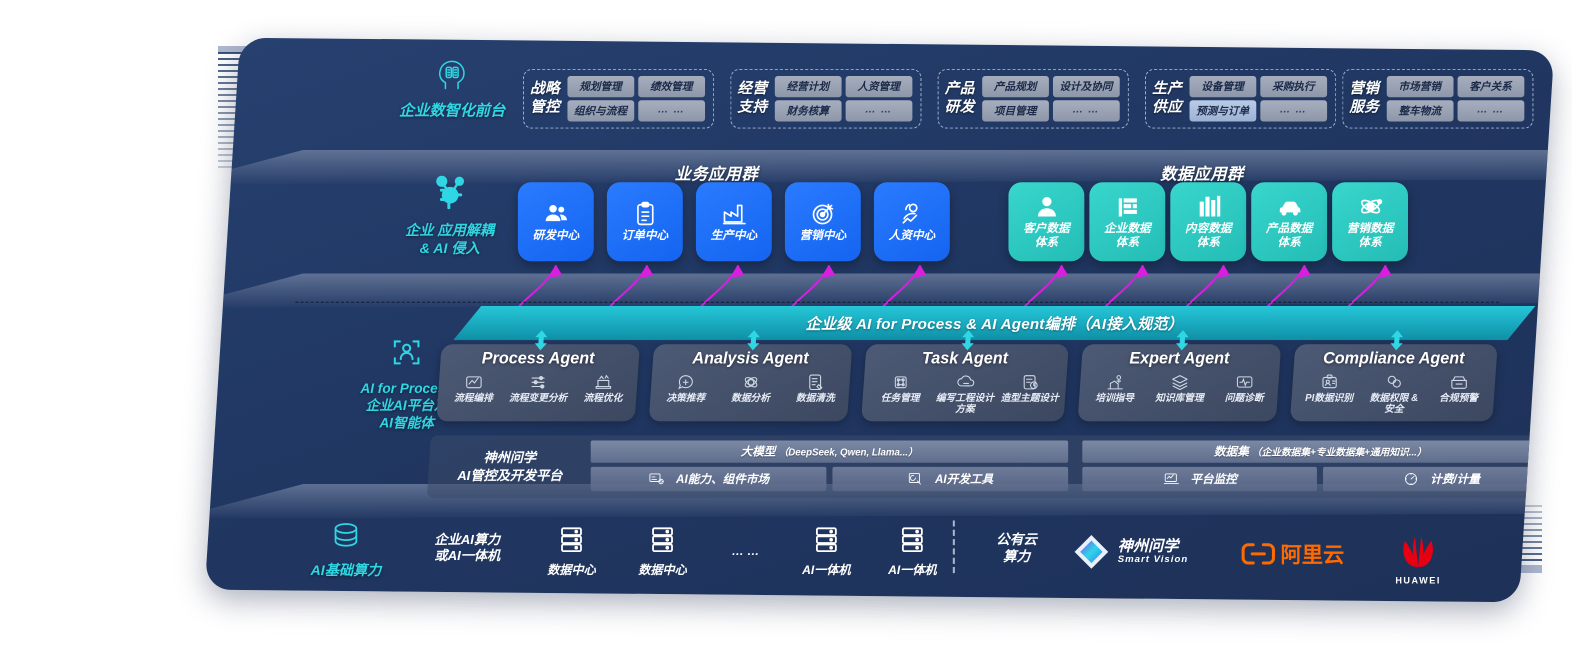  I want to click on data-group-title: 数据应用群, so click(1202, 175).